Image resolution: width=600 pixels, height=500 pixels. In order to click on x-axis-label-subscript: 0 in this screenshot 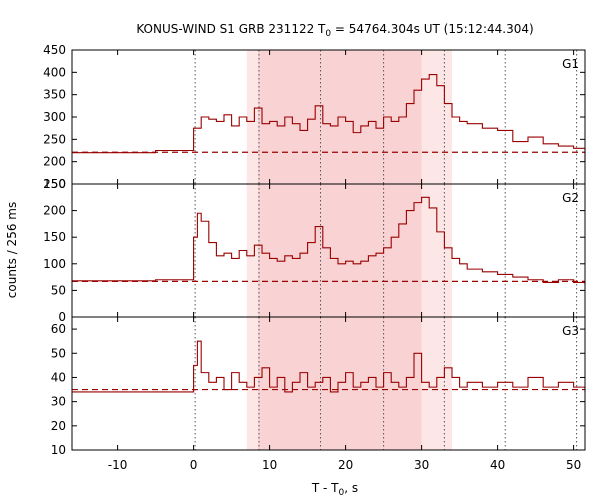, I will do `click(342, 493)`.